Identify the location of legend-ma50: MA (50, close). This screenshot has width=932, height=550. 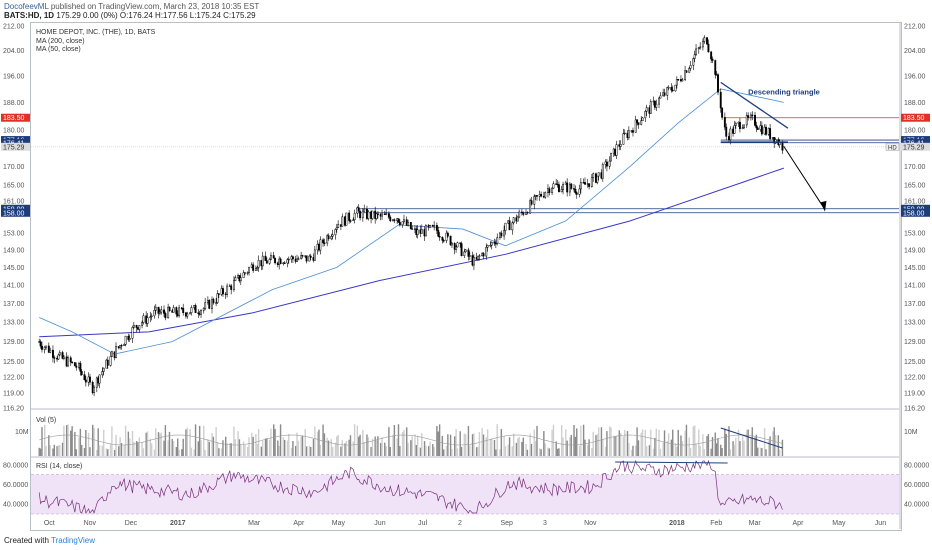
(58, 49).